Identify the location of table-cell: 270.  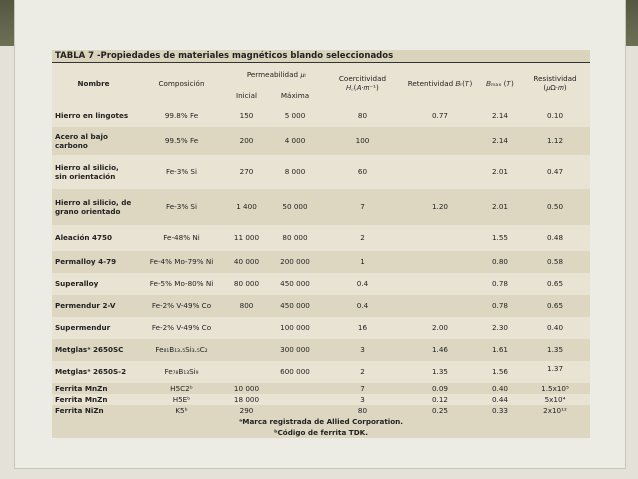
(246, 171).